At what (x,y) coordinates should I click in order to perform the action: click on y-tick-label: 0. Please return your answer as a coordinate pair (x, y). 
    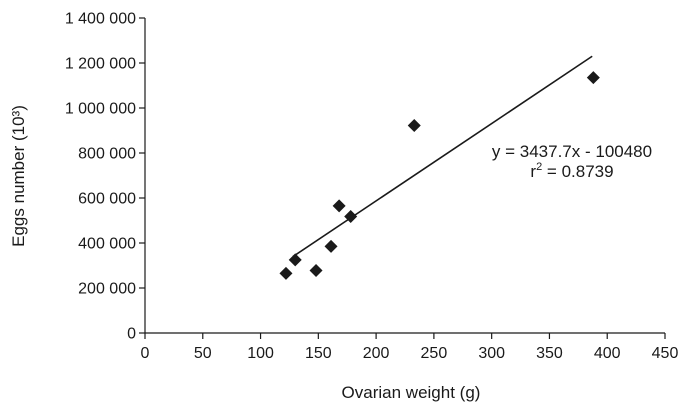
    Looking at the image, I should click on (131, 334).